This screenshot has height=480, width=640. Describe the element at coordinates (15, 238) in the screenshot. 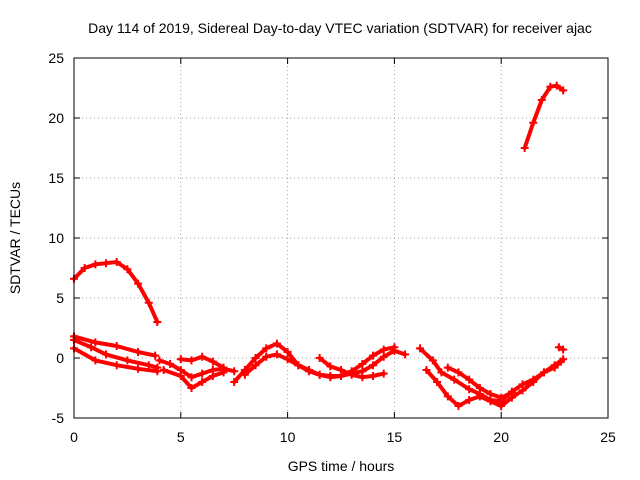

I see `y-axis-label: SDTVAR / TECUs` at that location.